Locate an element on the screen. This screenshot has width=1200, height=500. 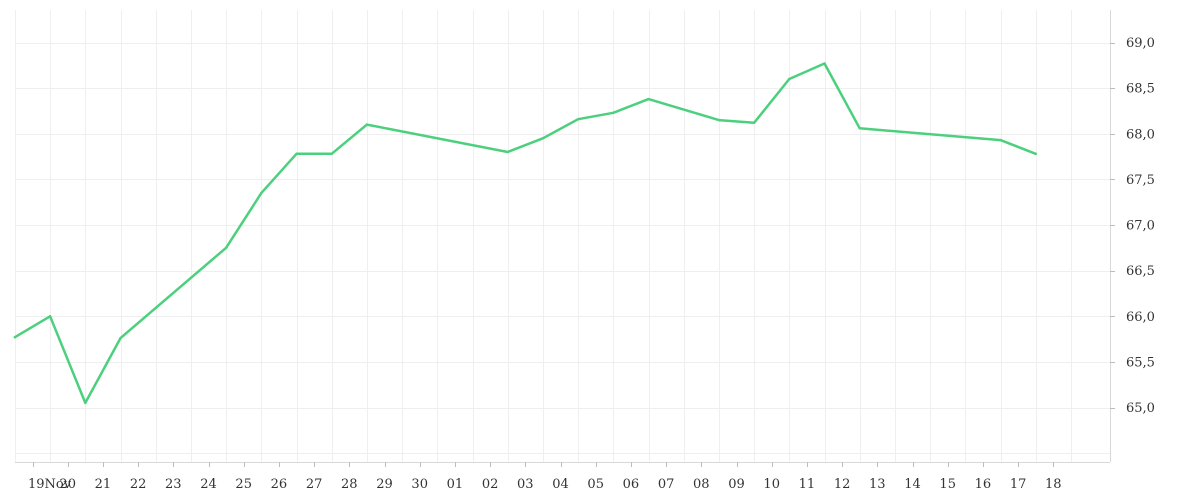
y-tick-label: 69,0 is located at coordinates (1140, 43).